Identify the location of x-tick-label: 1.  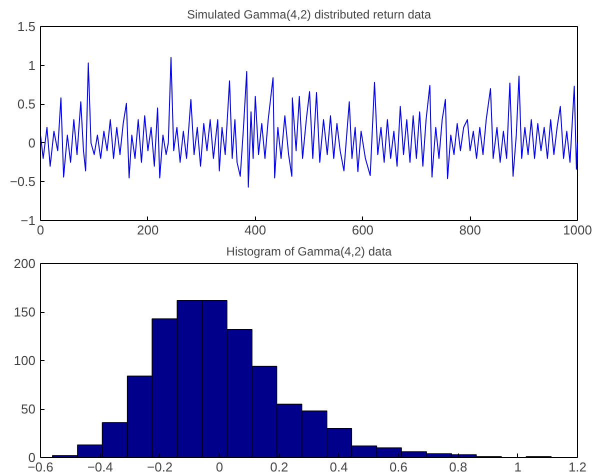
(518, 467).